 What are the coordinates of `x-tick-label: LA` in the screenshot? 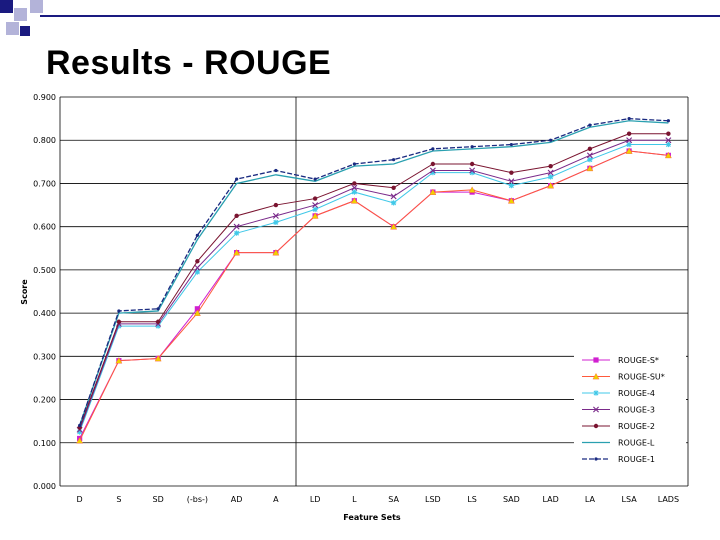 It's located at (590, 499).